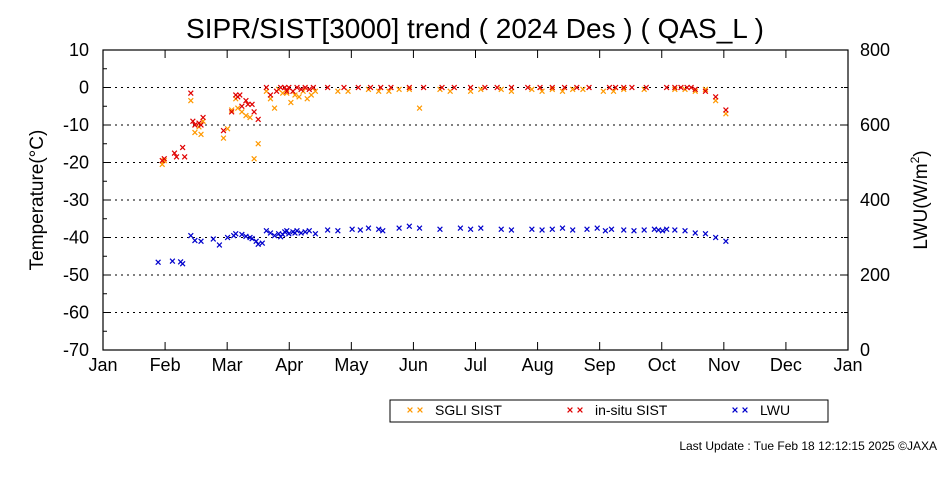 The image size is (950, 480). What do you see at coordinates (724, 365) in the screenshot?
I see `x-tick-label: Nov` at bounding box center [724, 365].